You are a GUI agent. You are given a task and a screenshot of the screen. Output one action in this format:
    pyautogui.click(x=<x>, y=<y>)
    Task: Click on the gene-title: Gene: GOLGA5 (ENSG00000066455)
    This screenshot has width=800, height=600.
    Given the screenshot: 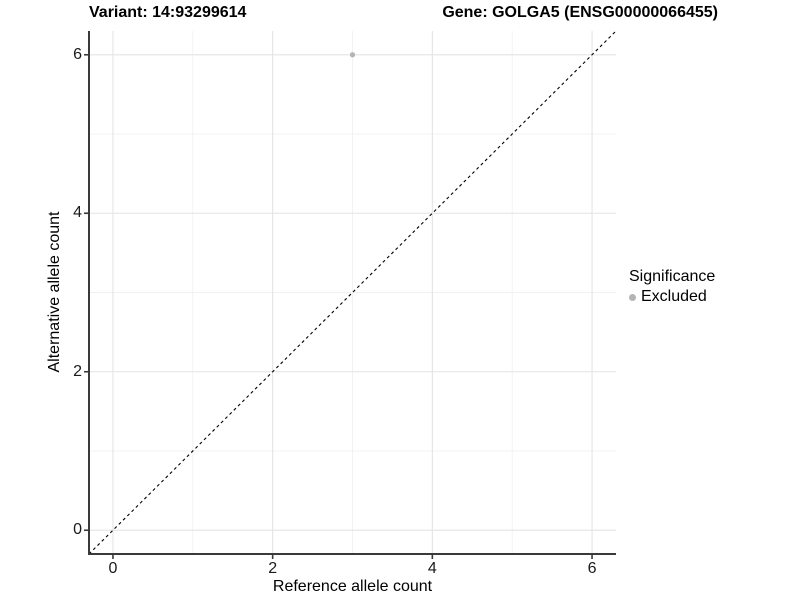 What is the action you would take?
    pyautogui.click(x=580, y=12)
    